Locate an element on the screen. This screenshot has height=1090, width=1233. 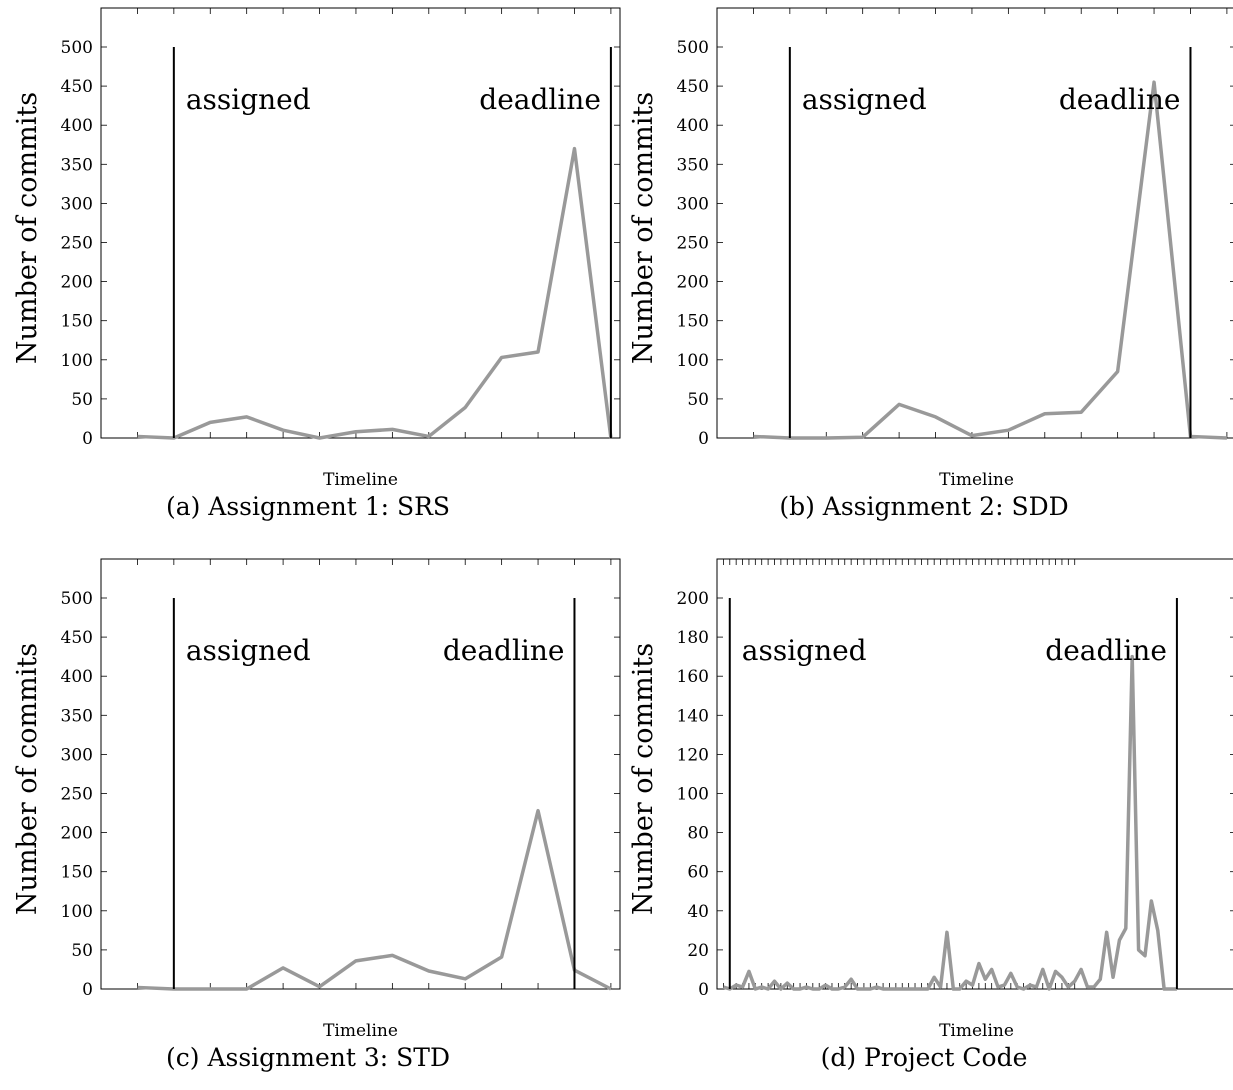
y-tick-label: 40 is located at coordinates (698, 912).